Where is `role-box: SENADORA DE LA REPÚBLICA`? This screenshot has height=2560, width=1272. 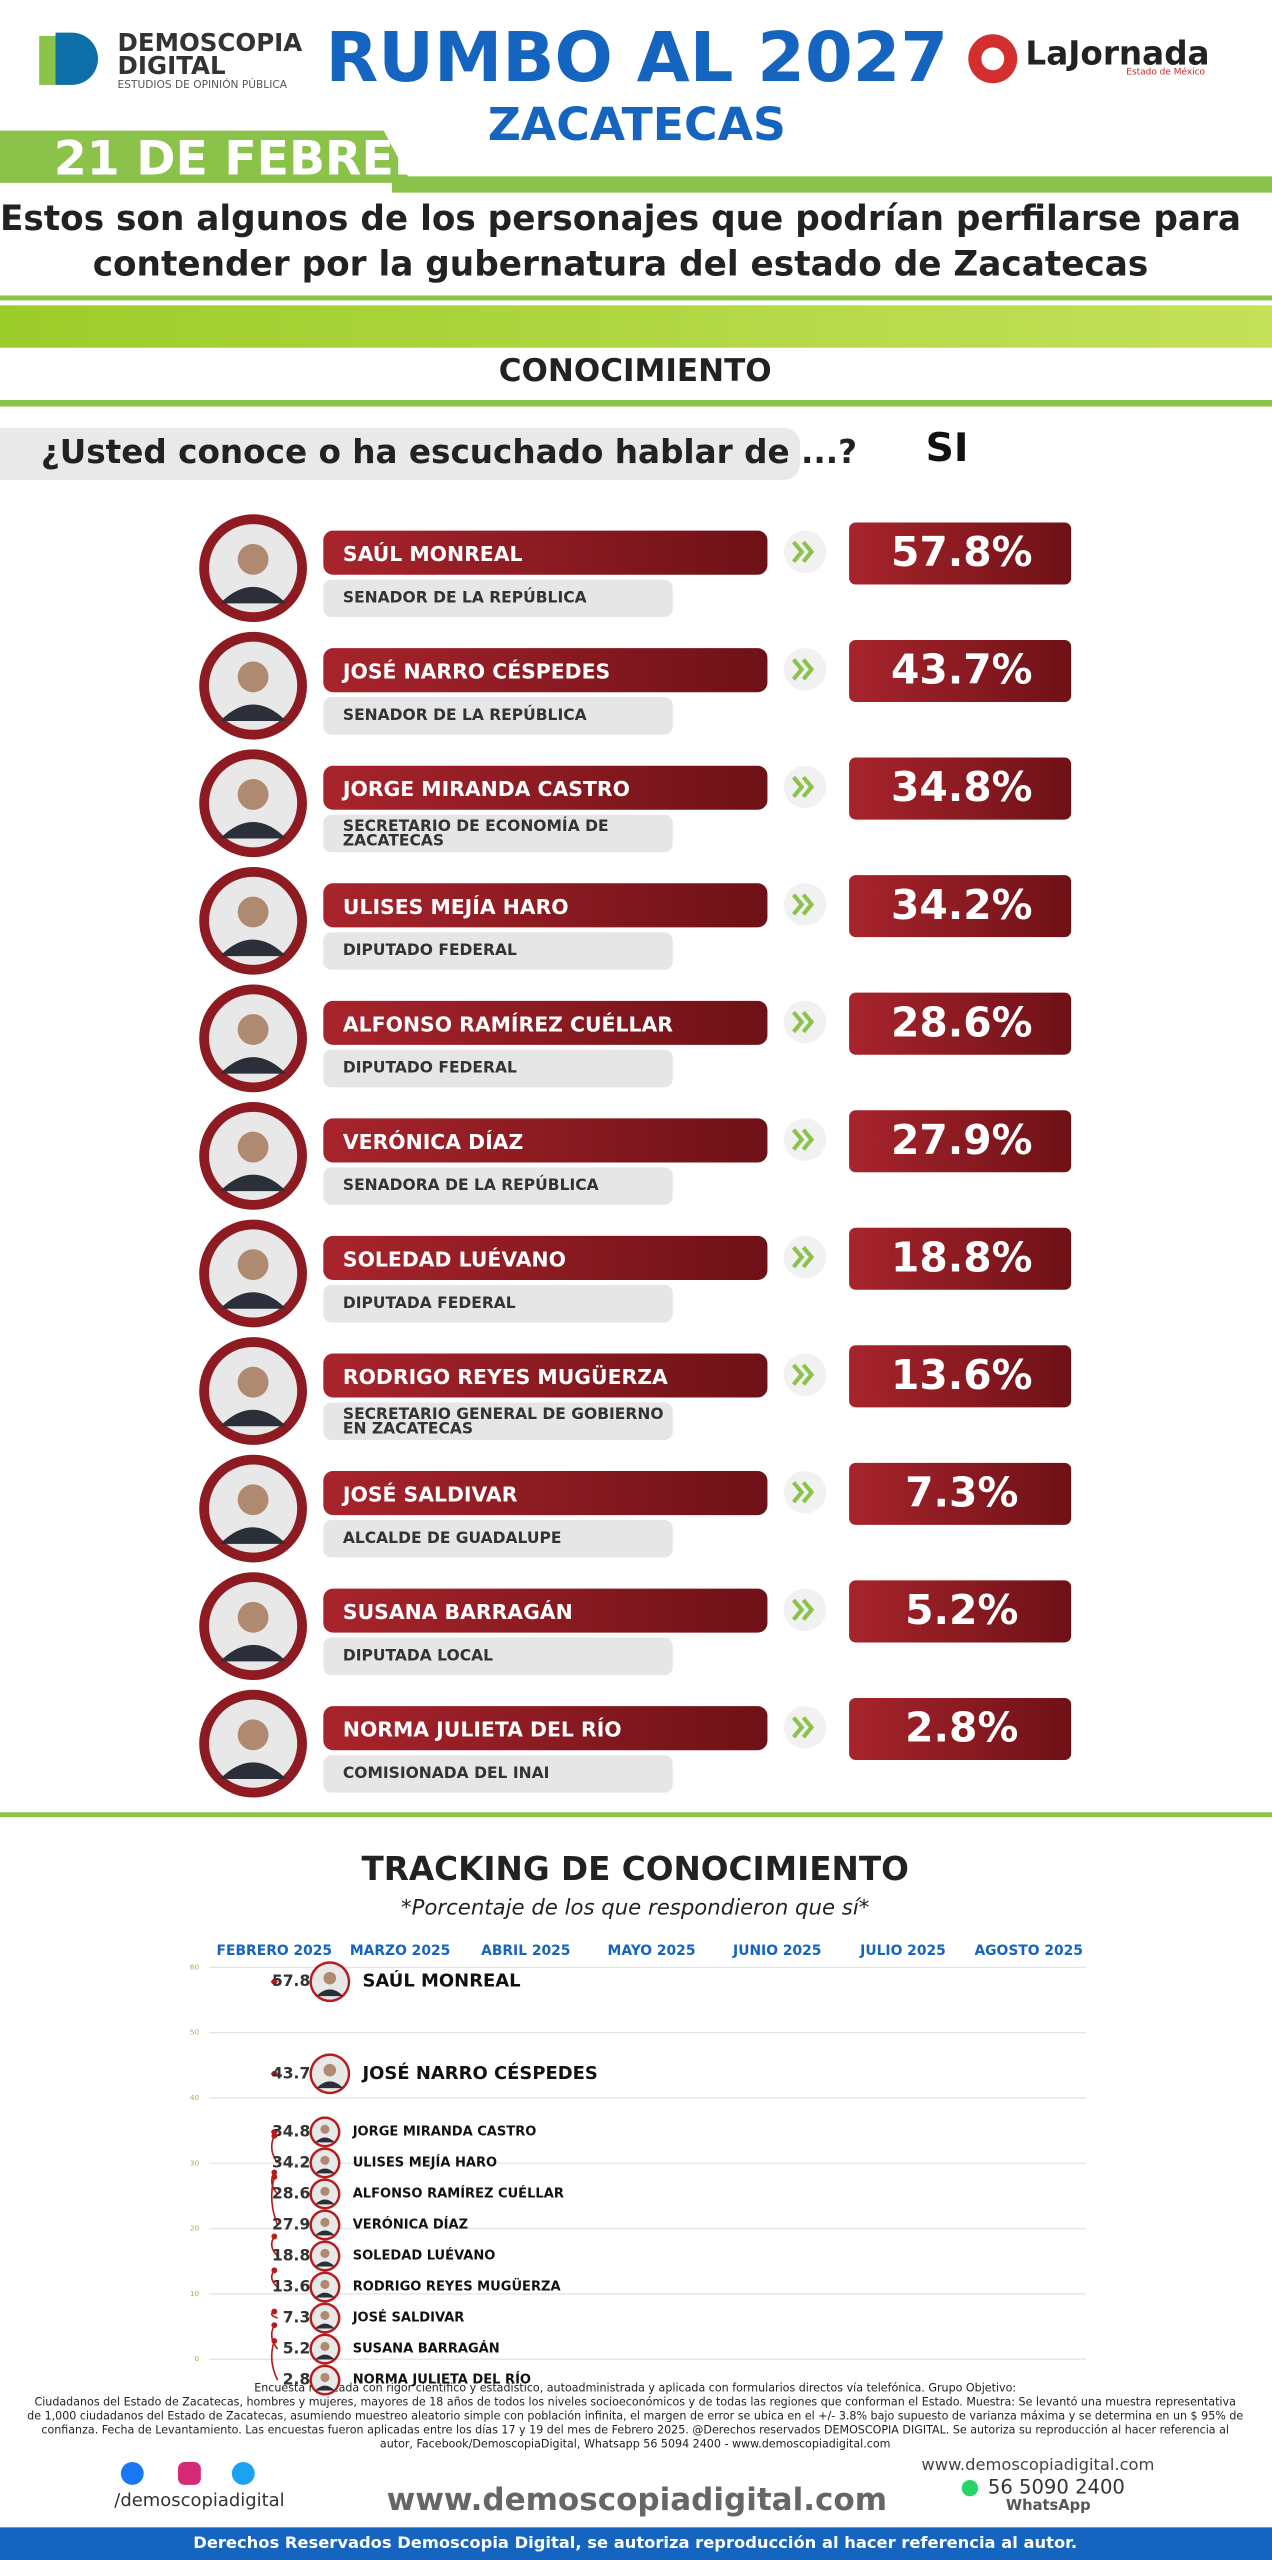
role-box: SENADORA DE LA REPÚBLICA is located at coordinates (470, 1186).